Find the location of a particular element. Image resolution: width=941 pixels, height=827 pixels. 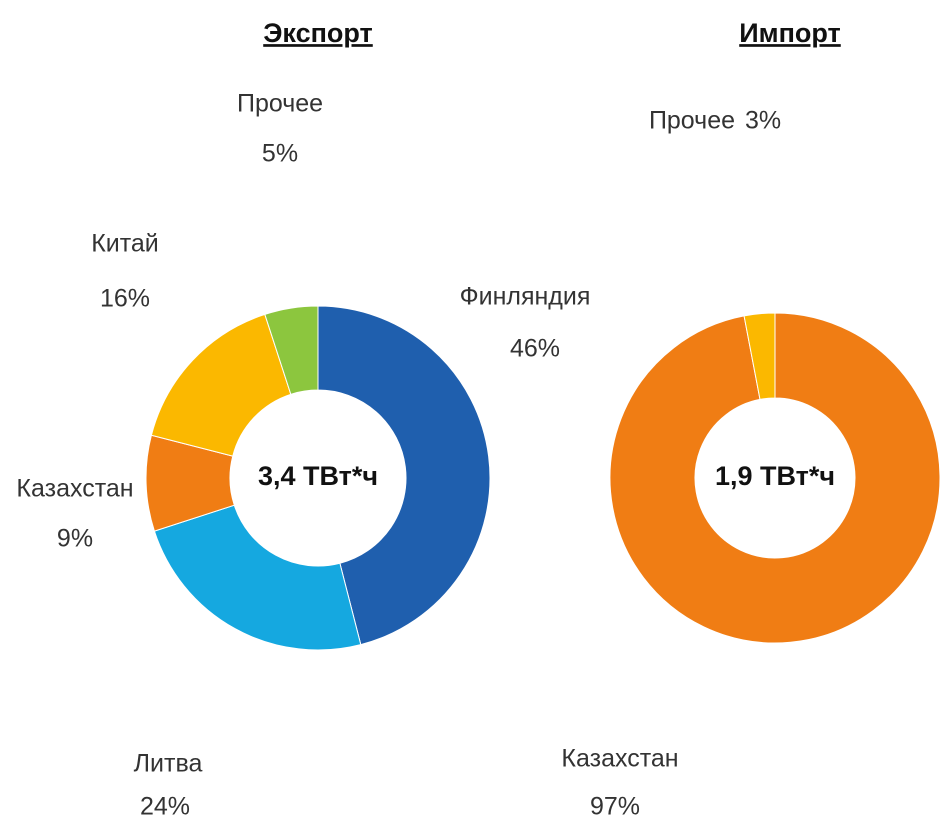

slice-value-label: 97% is located at coordinates (615, 807).